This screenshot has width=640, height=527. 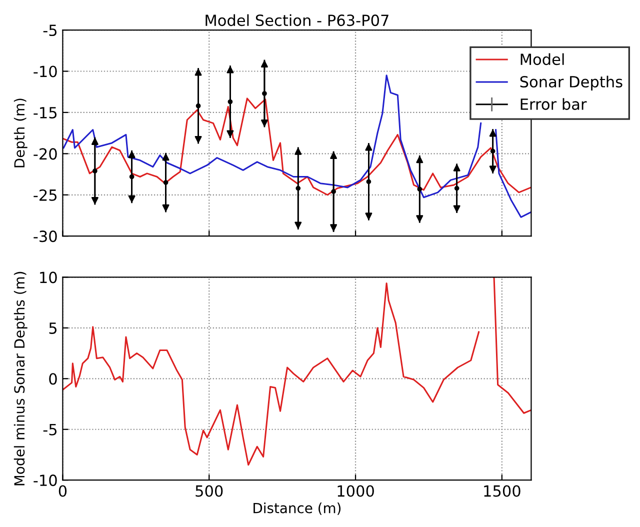 I want to click on y-tick-label: 5, so click(x=53, y=328).